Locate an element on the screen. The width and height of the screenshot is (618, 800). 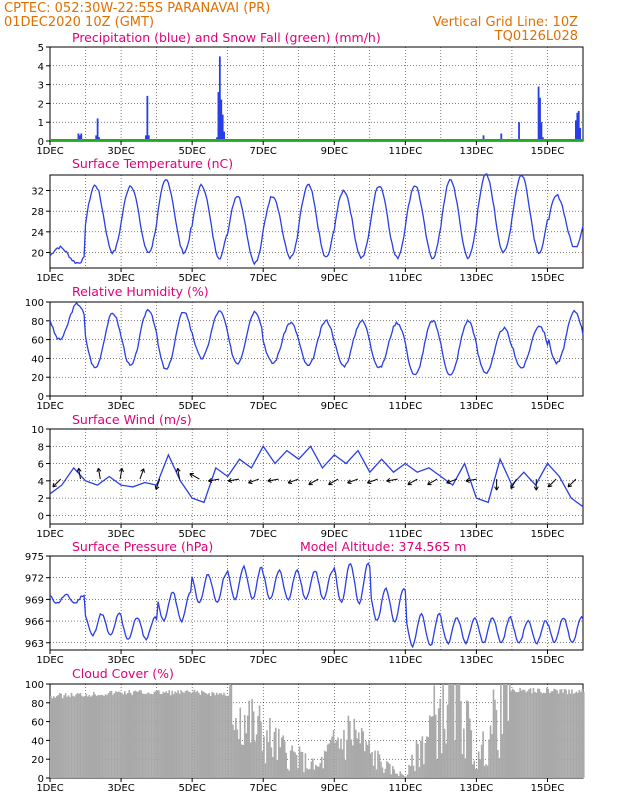
pressure-series is located at coordinates (316, 605).